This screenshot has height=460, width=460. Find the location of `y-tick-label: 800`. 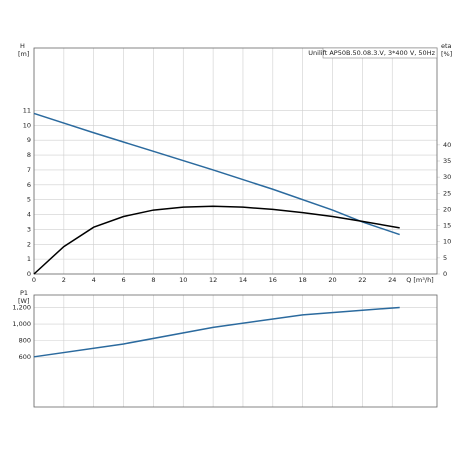

y-tick-label: 800 is located at coordinates (25, 341).